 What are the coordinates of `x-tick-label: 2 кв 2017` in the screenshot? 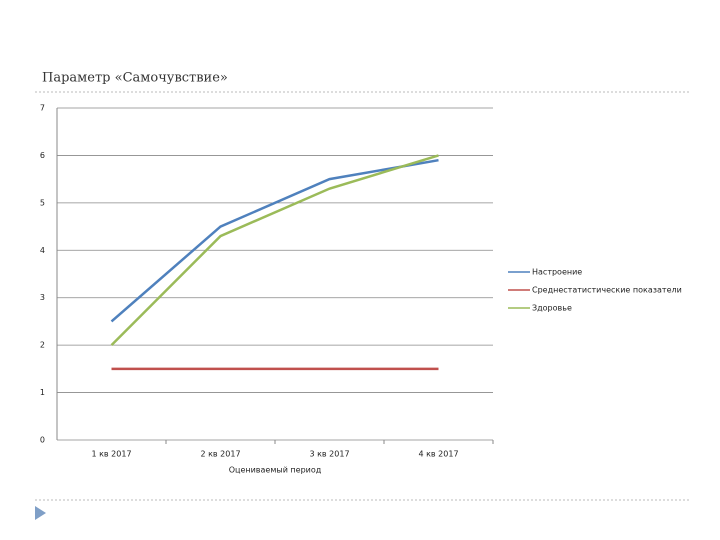 It's located at (220, 454).